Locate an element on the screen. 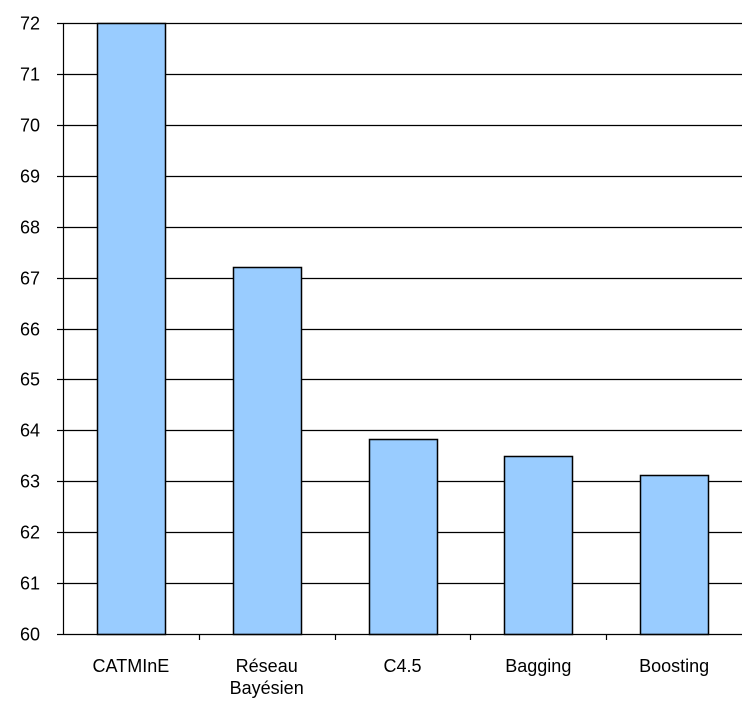  y-tick-label: 72 is located at coordinates (30, 24).